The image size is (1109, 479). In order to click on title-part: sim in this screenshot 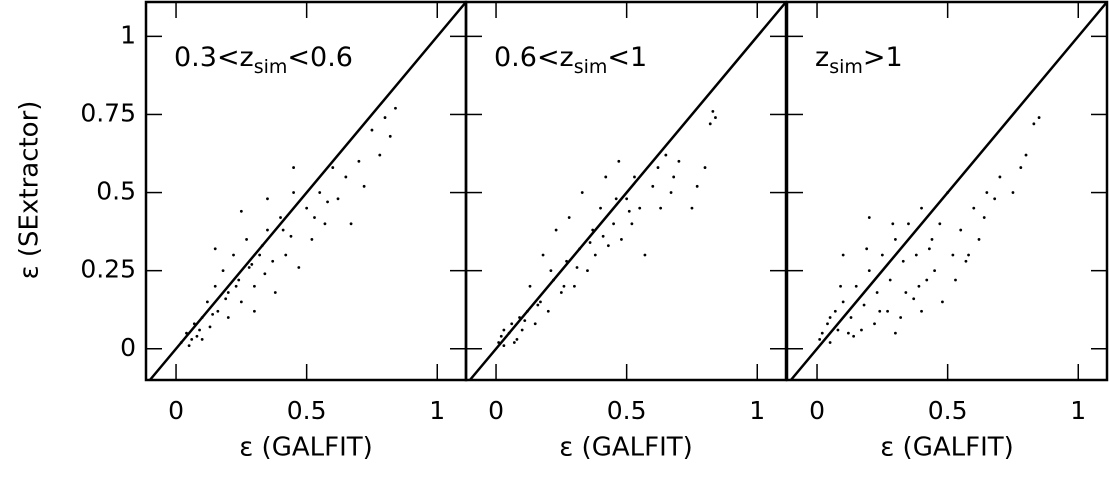, I will do `click(271, 67)`.